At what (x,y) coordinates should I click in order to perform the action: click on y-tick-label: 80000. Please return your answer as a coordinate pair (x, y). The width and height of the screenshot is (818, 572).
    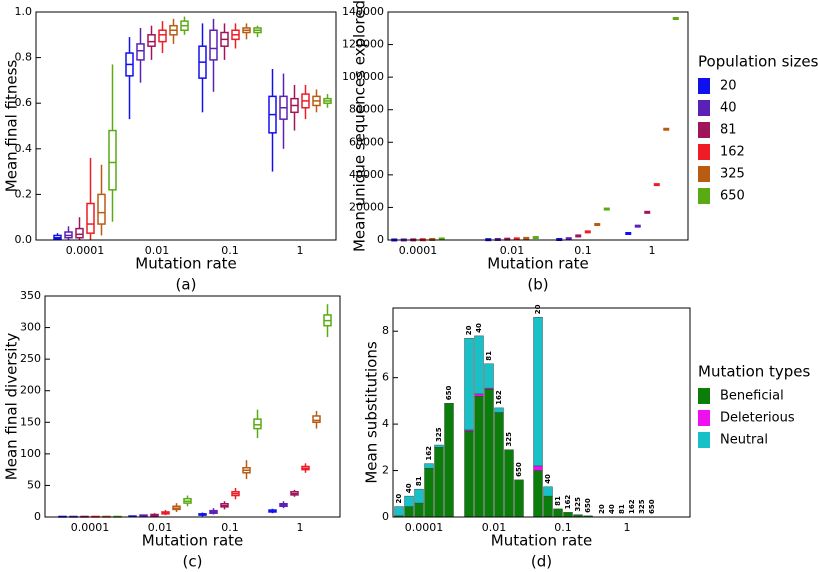
    Looking at the image, I should click on (366, 109).